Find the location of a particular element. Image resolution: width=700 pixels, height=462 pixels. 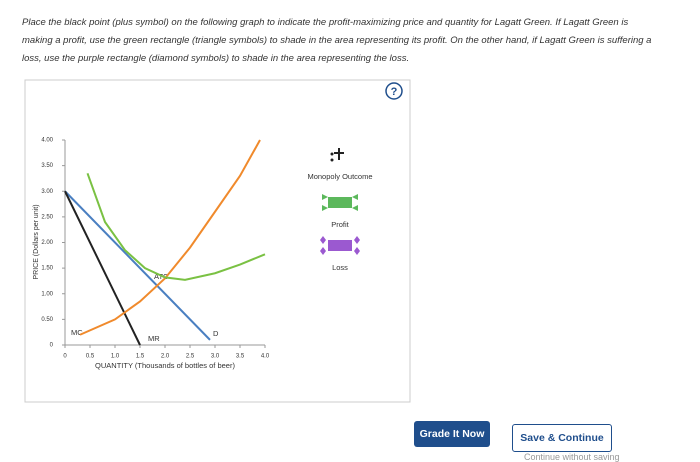

y-tick-label: 3.00 is located at coordinates (47, 192).